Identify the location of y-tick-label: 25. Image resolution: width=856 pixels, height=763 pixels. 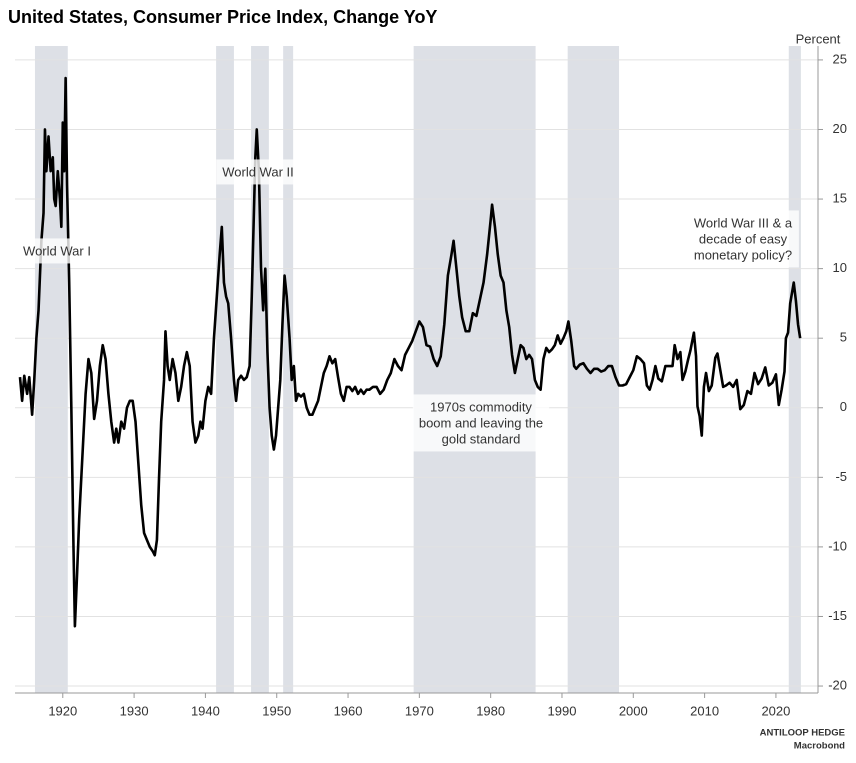
(840, 58).